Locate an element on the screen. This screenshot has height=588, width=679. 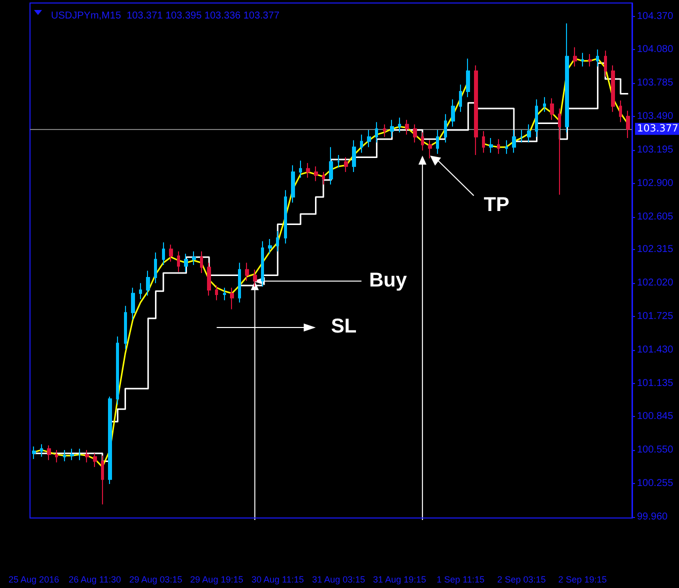
x-tick-label: 26 Aug 11:30 is located at coordinates (94, 579).